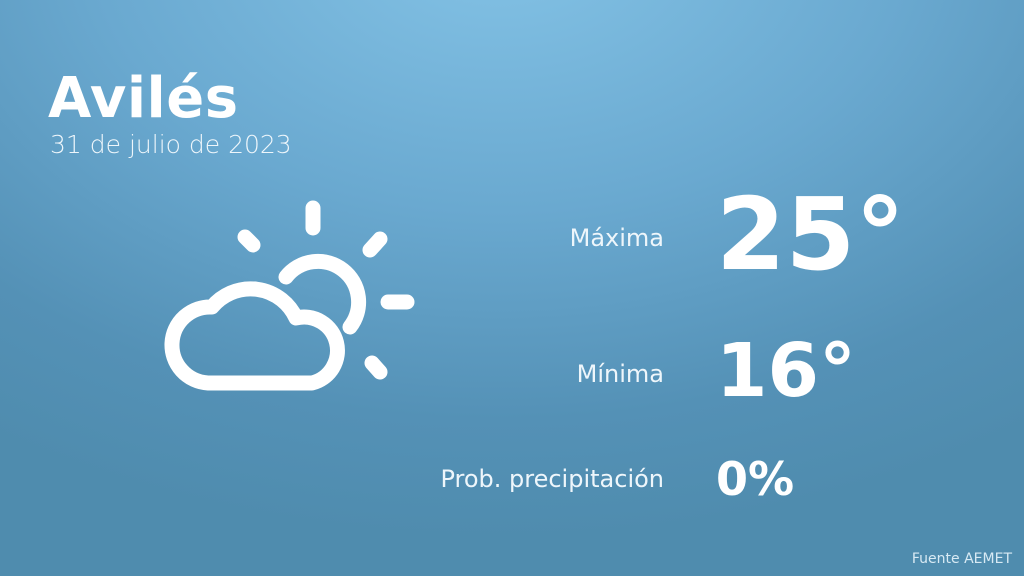  What do you see at coordinates (786, 371) in the screenshot?
I see `min-temp-value: 16°` at bounding box center [786, 371].